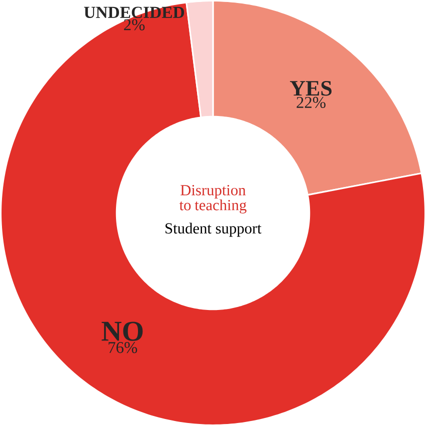 The image size is (426, 426). I want to click on data-label: 76%, so click(123, 348).